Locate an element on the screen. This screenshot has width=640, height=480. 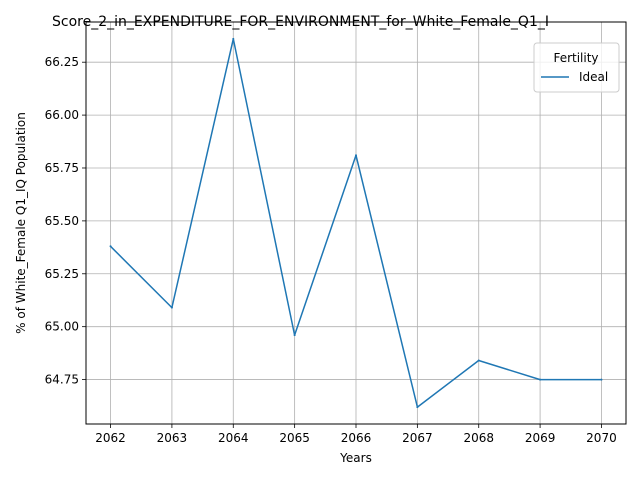
x-tick-label: 2066 is located at coordinates (356, 438).